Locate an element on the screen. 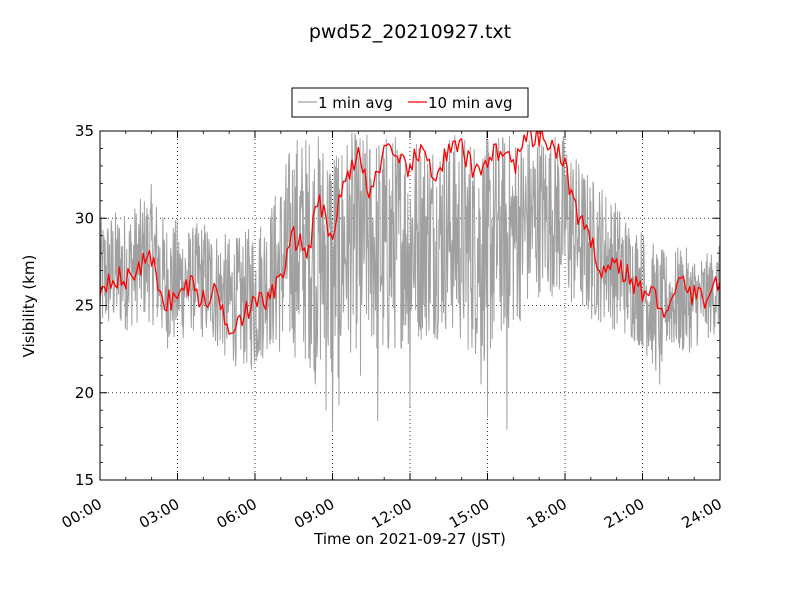  y-tick-label: 35 is located at coordinates (84, 131).